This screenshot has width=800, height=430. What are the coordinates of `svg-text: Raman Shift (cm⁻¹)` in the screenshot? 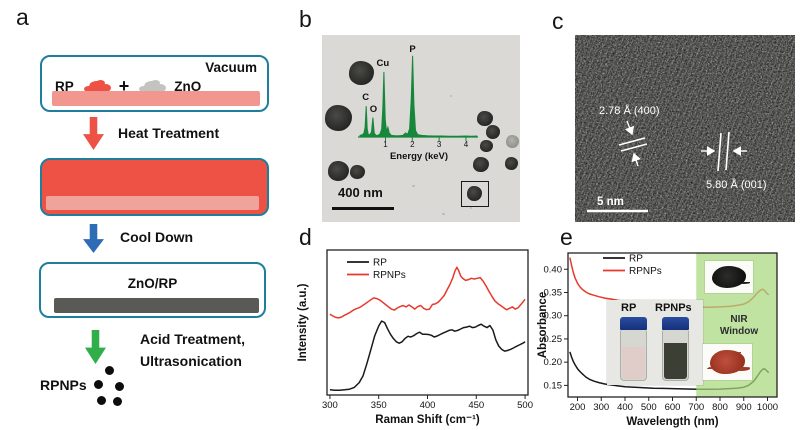 It's located at (427, 420).